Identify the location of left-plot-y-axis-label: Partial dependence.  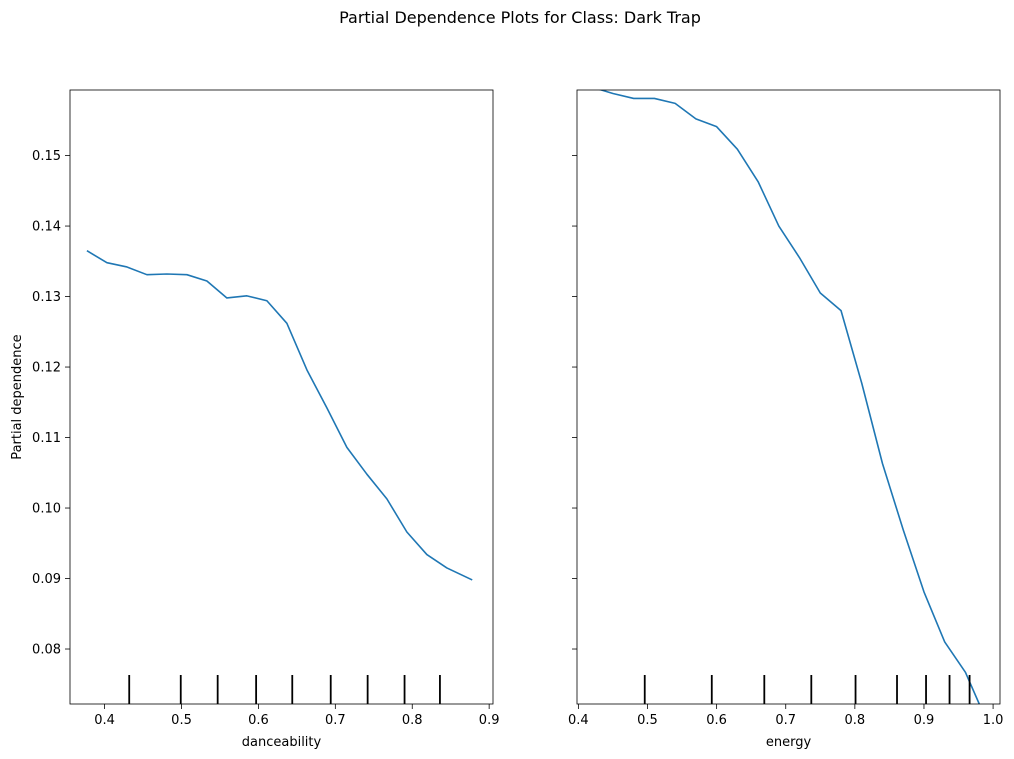
(17, 396).